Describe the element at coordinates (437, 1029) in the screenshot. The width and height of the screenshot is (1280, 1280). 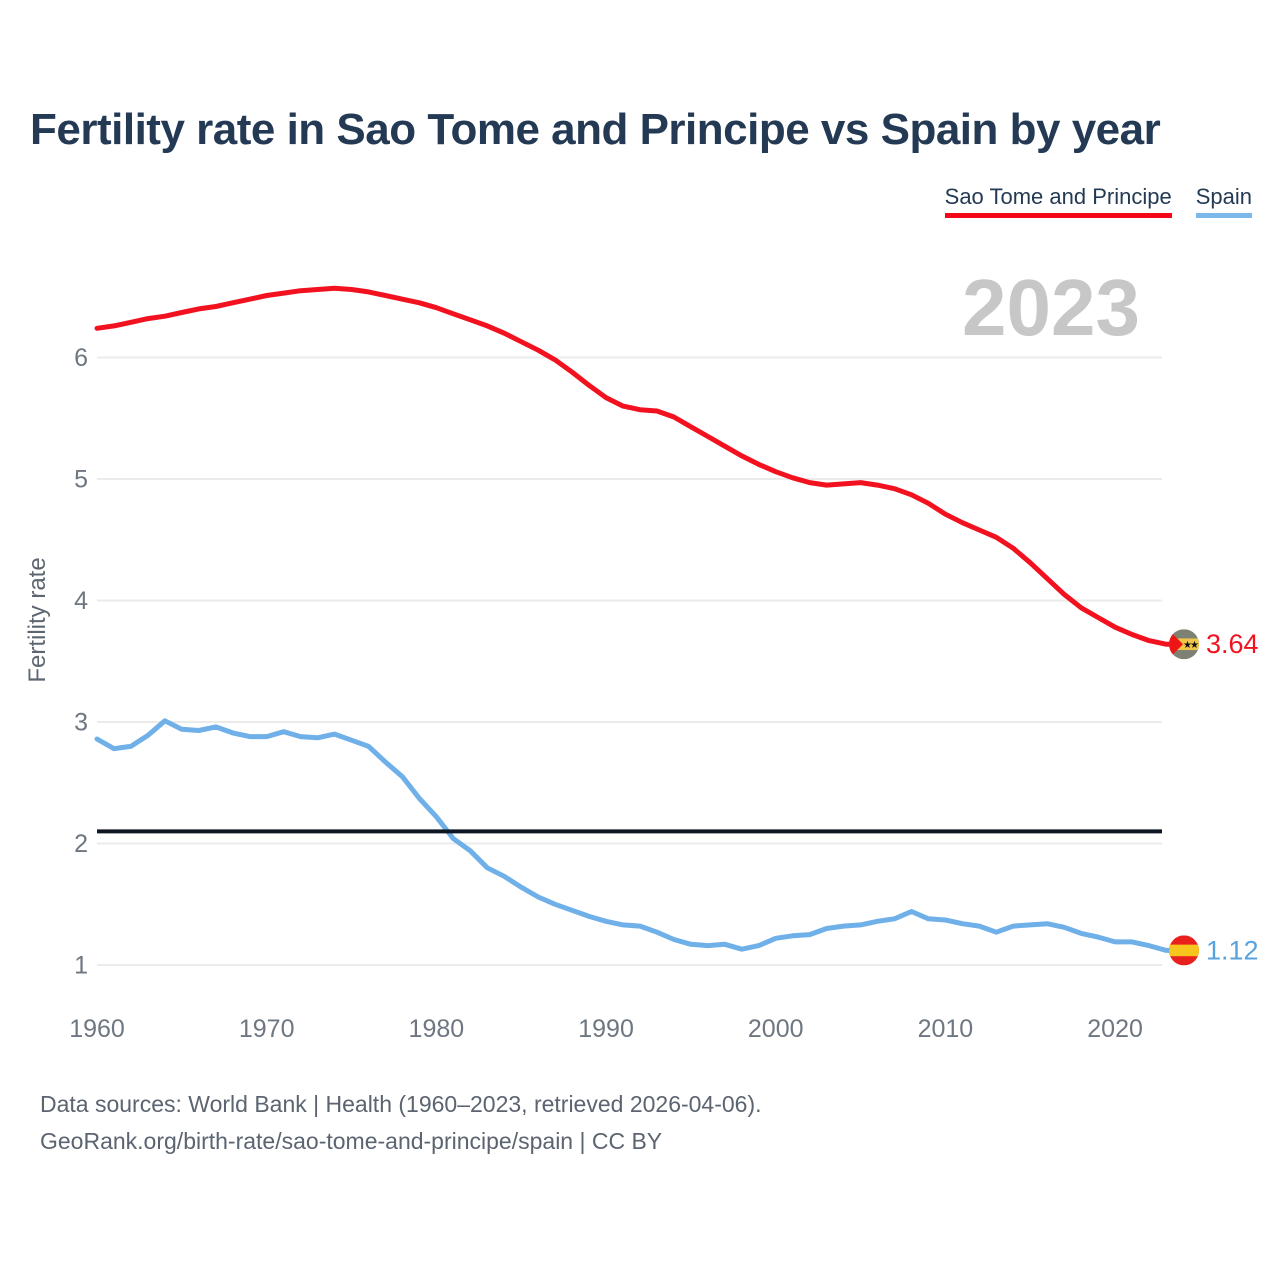
I see `x-tick-label: 1980` at that location.